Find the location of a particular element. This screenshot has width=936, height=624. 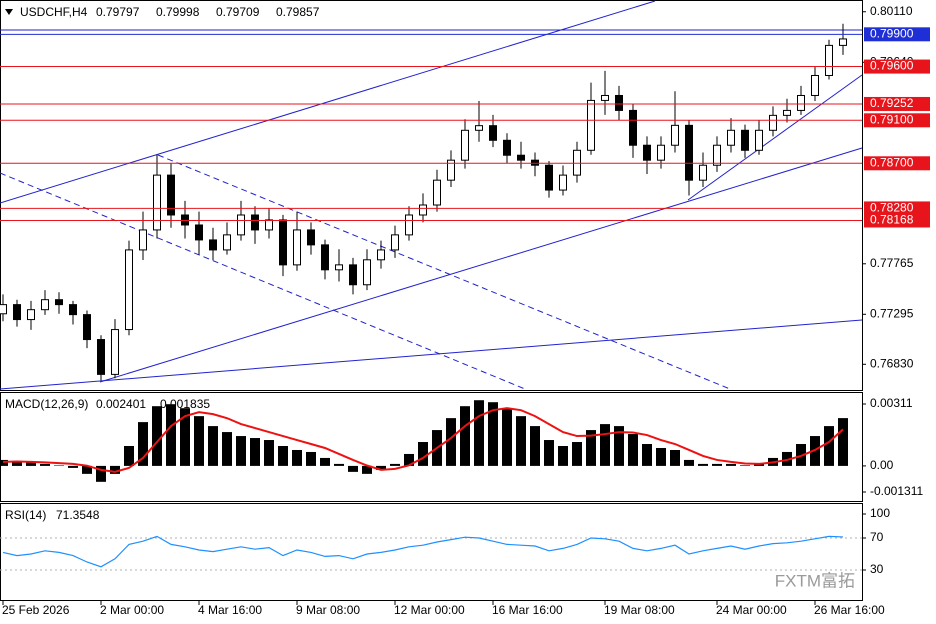

y-tick-label: 0.00 is located at coordinates (882, 465).